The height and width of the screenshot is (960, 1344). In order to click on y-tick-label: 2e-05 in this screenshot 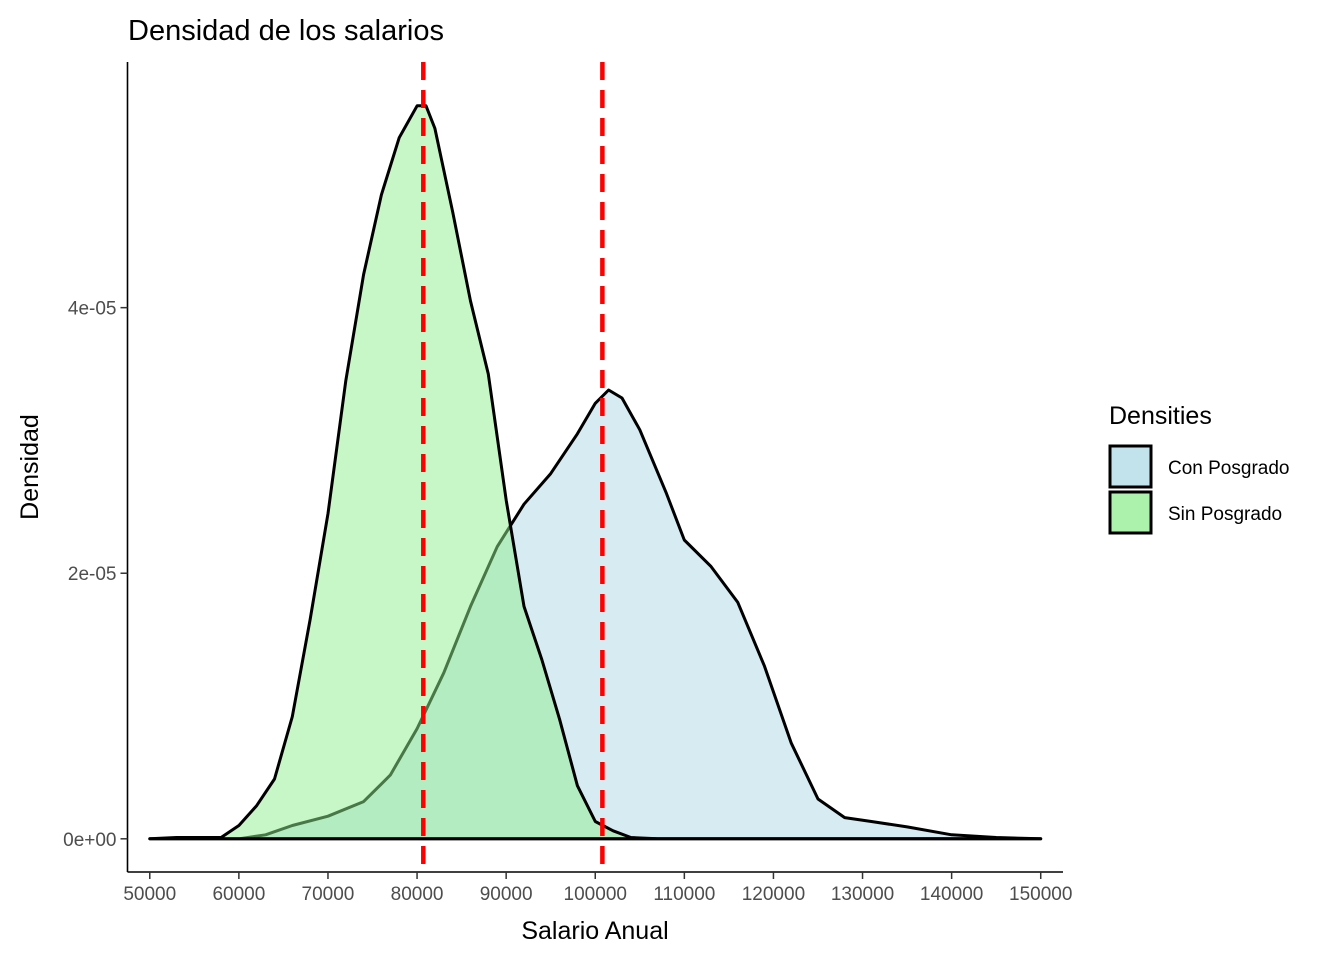, I will do `click(92, 574)`.